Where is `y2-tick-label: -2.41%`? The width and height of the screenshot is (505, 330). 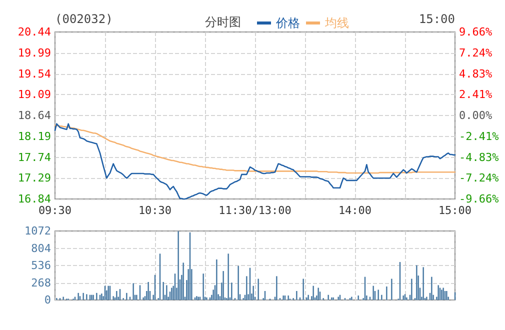
y2-tick-label: -2.41% is located at coordinates (479, 136).